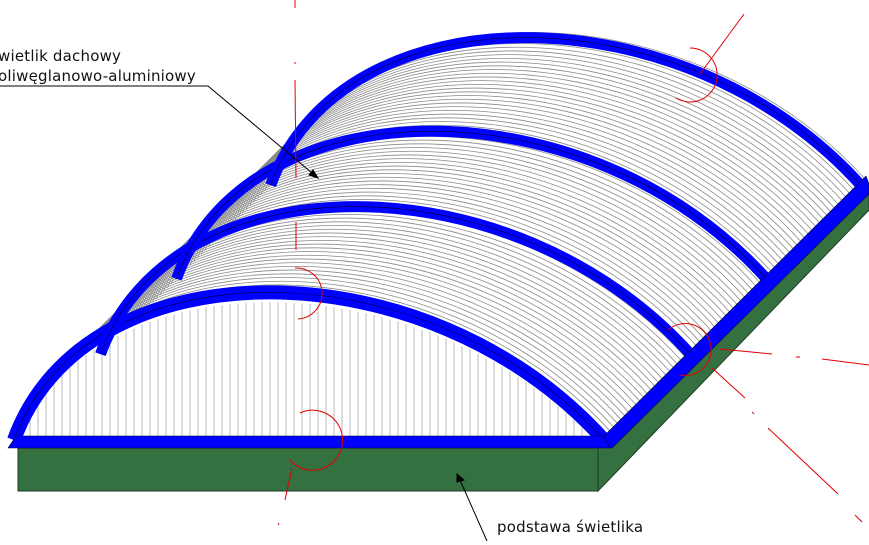 Image resolution: width=869 pixels, height=545 pixels. I want to click on skylight-label-line2: oliwęglanowo-aluminiowy, so click(98, 76).